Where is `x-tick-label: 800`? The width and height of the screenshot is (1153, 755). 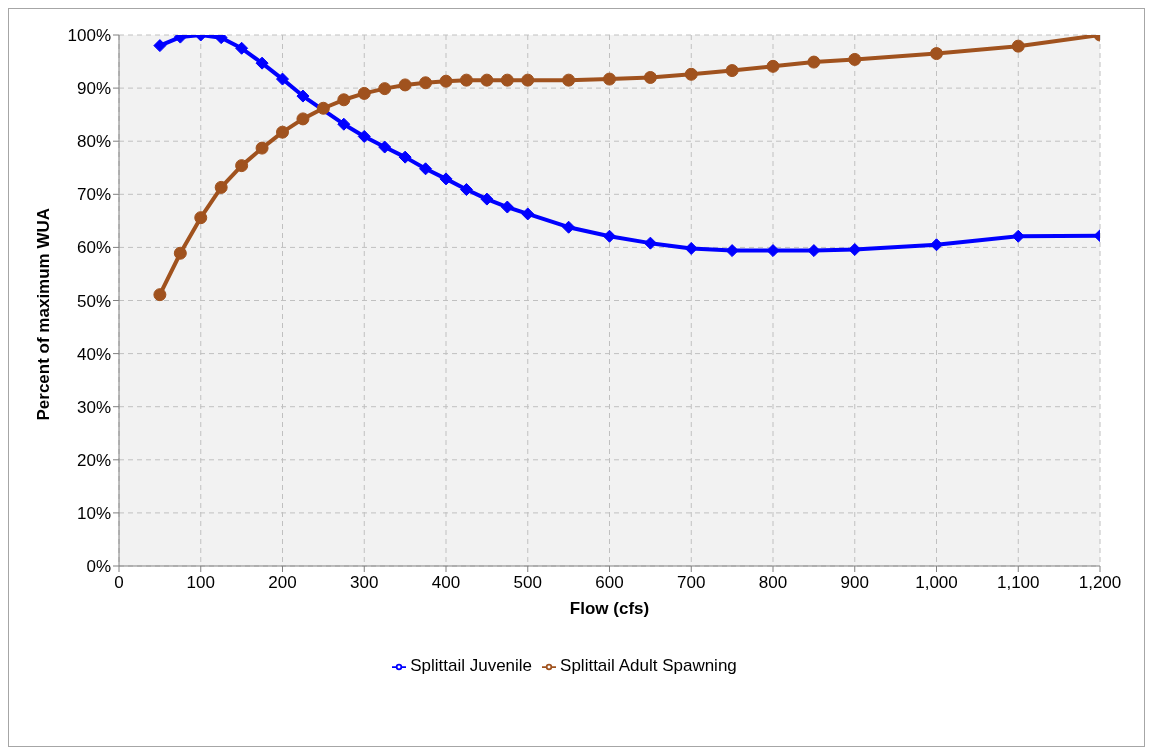
x-tick-label: 800 is located at coordinates (773, 582).